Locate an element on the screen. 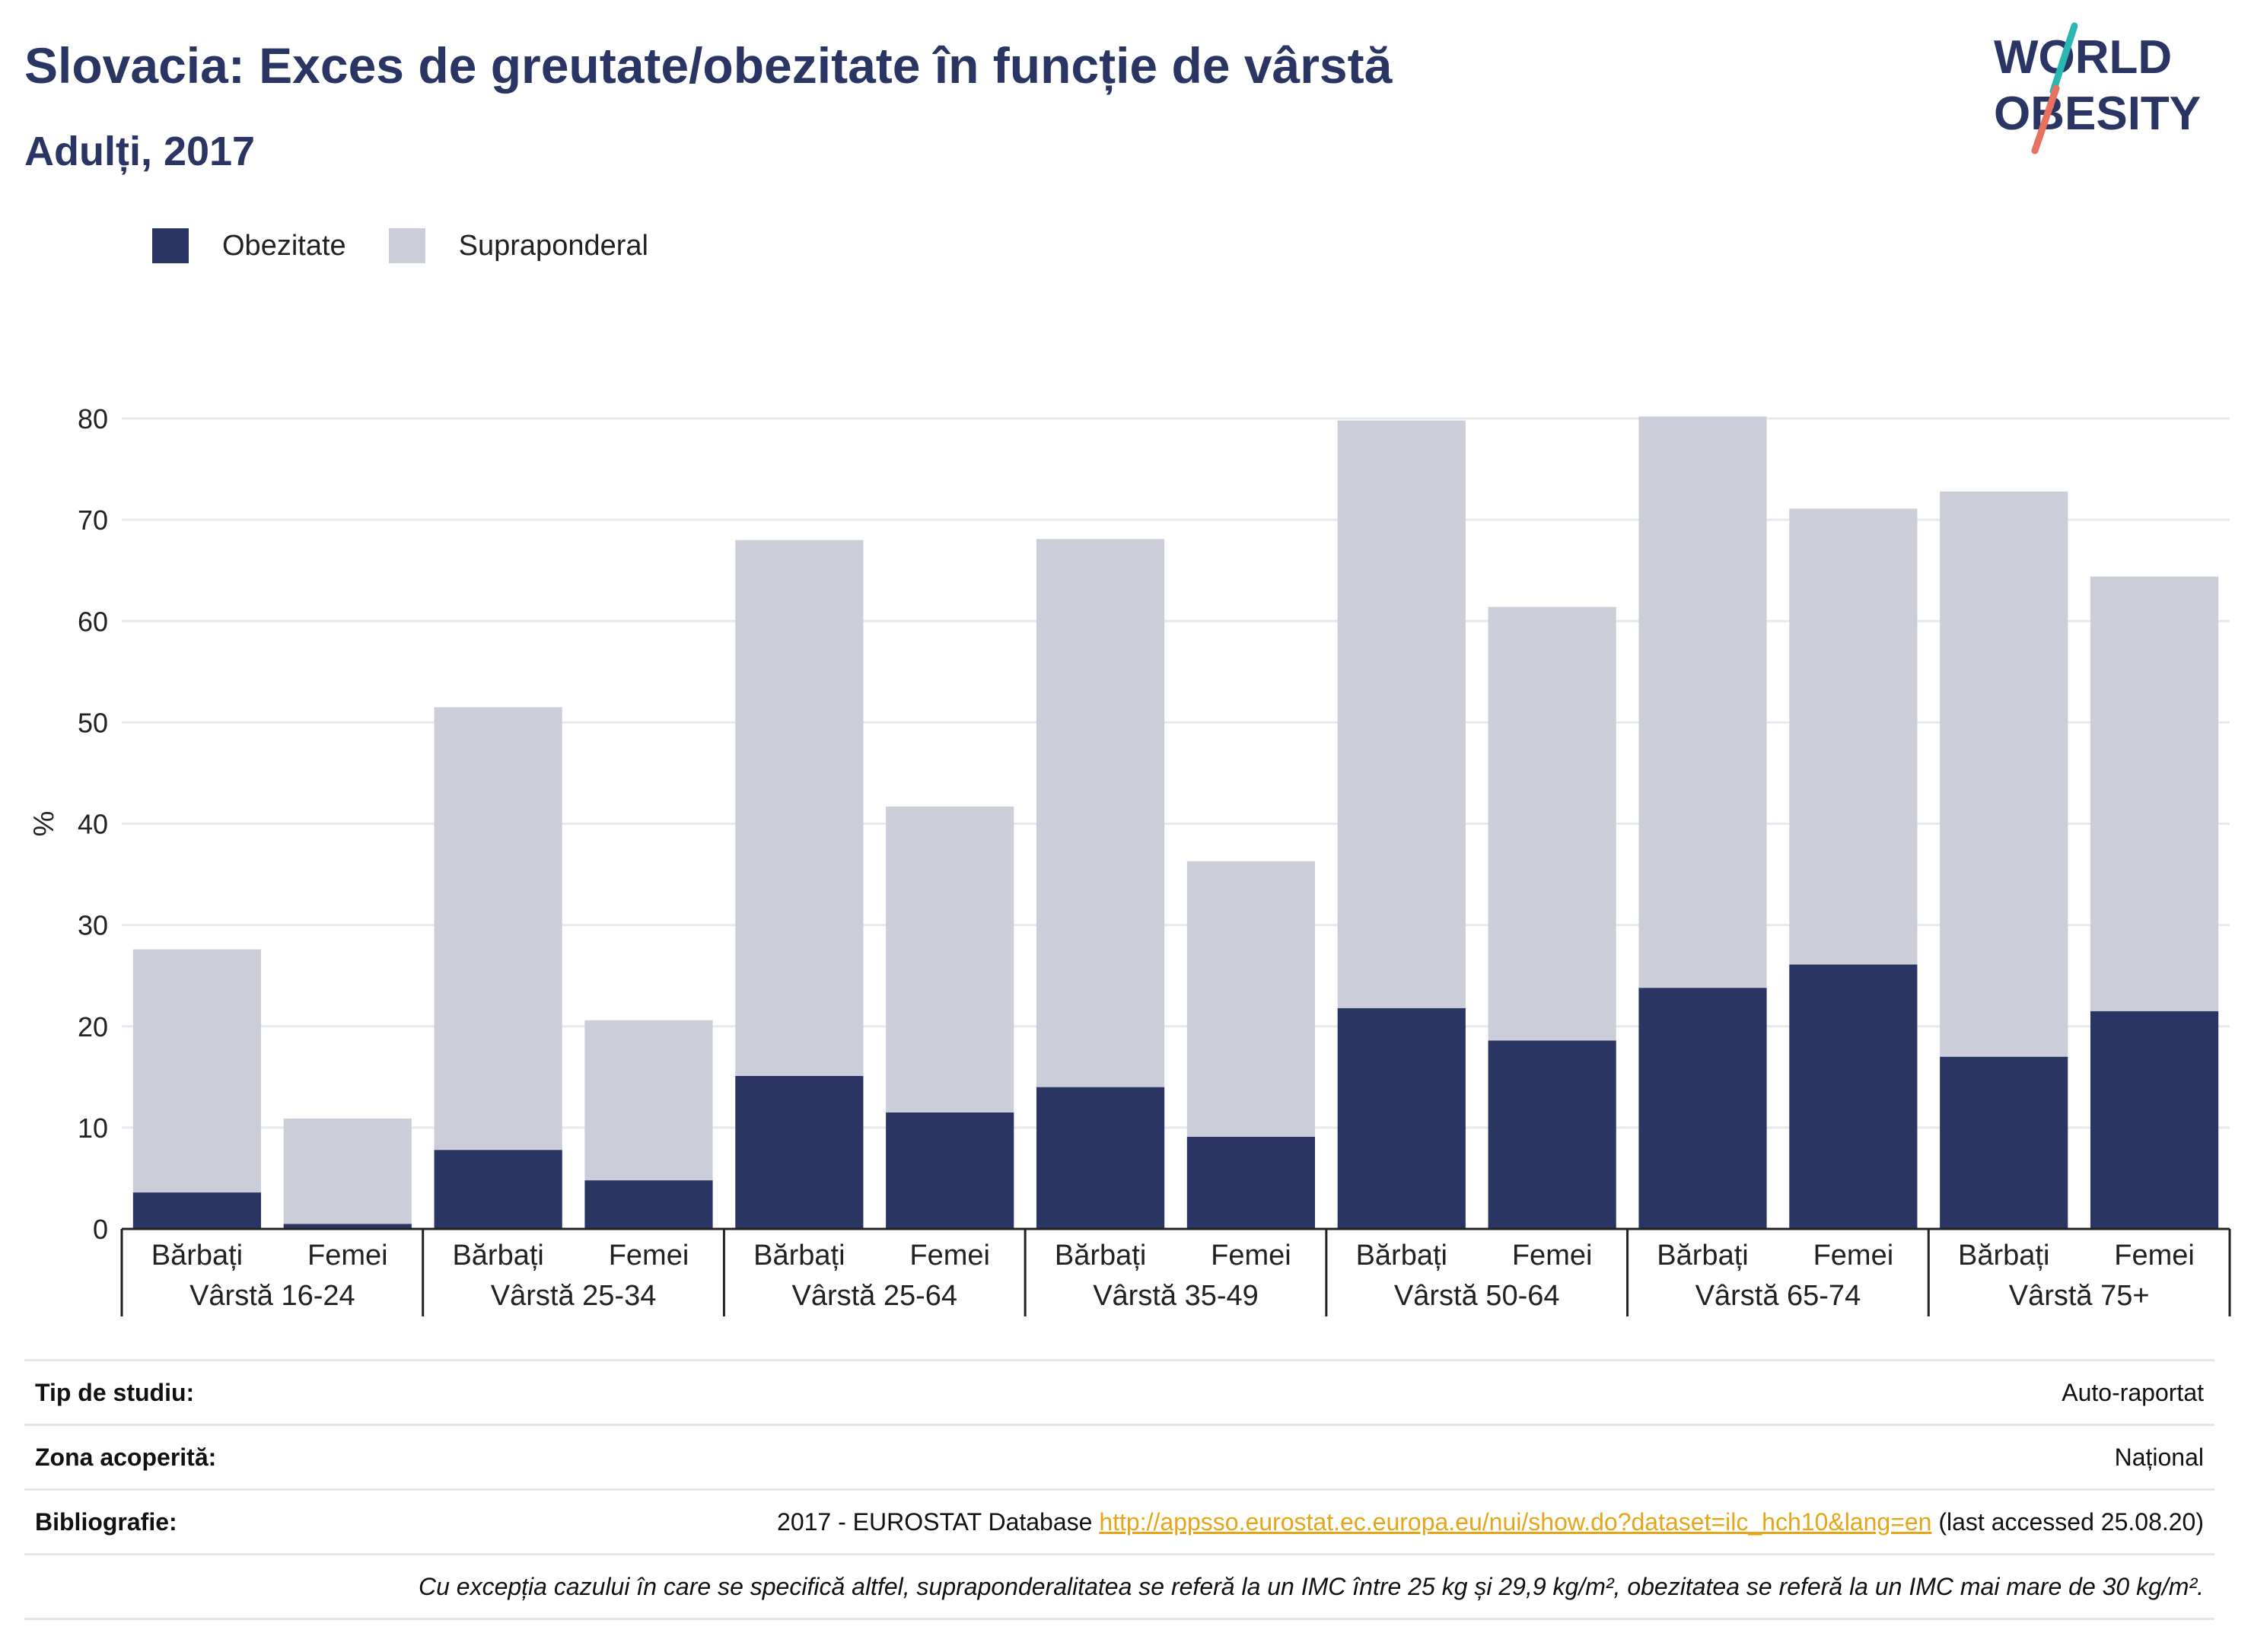  group-label: Vârstă 75+ is located at coordinates (2079, 1296).